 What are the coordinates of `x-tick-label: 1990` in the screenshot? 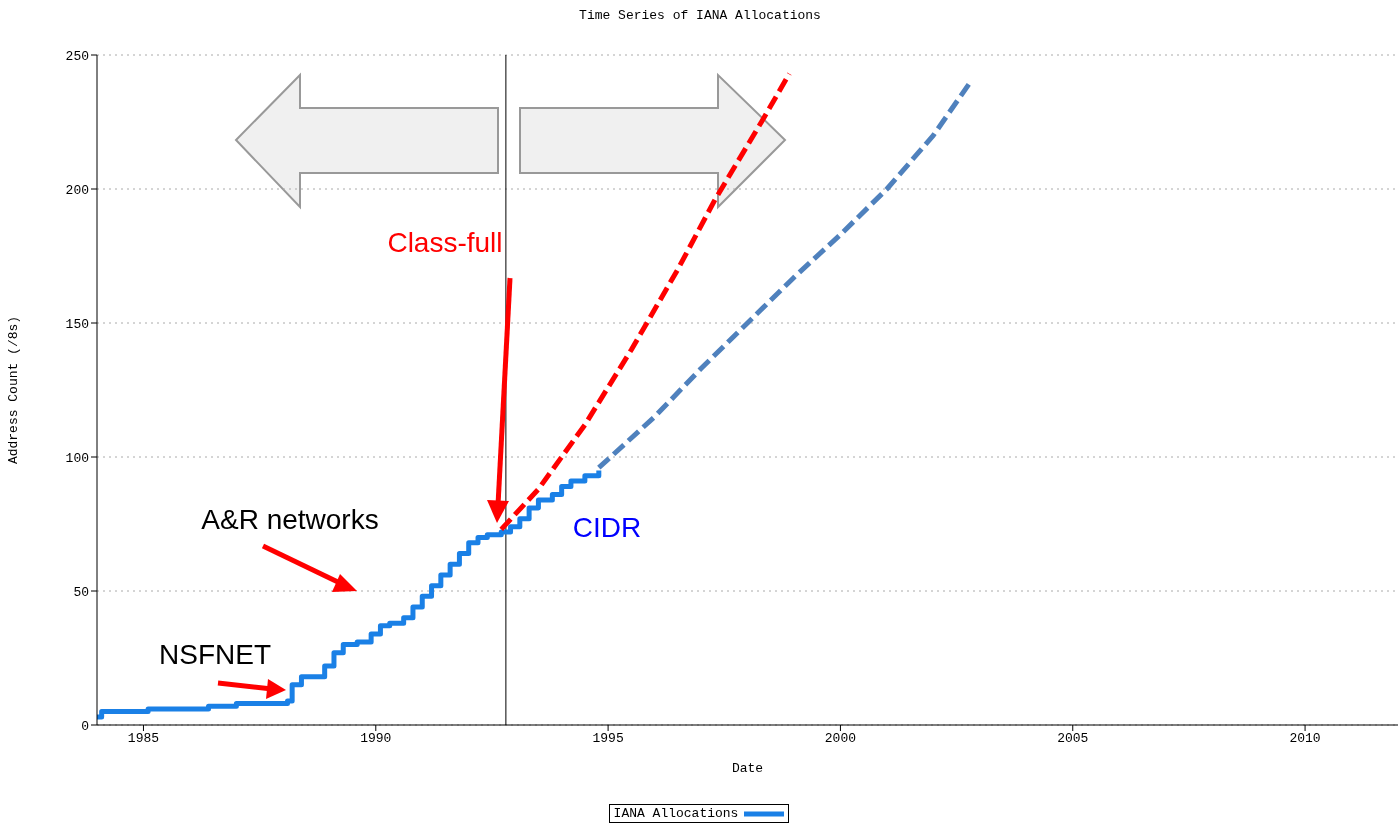 It's located at (376, 739).